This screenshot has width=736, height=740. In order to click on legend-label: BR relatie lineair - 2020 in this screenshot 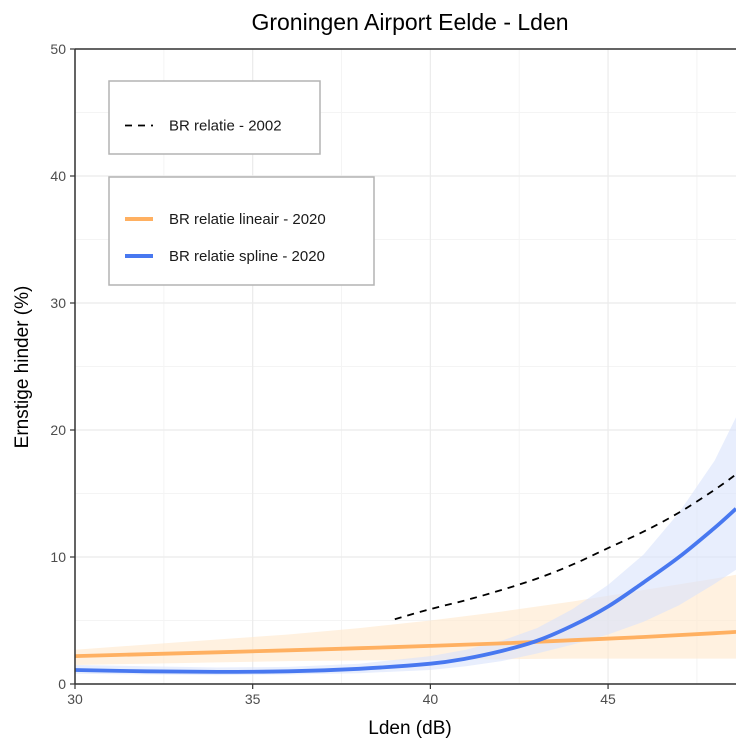, I will do `click(247, 219)`.